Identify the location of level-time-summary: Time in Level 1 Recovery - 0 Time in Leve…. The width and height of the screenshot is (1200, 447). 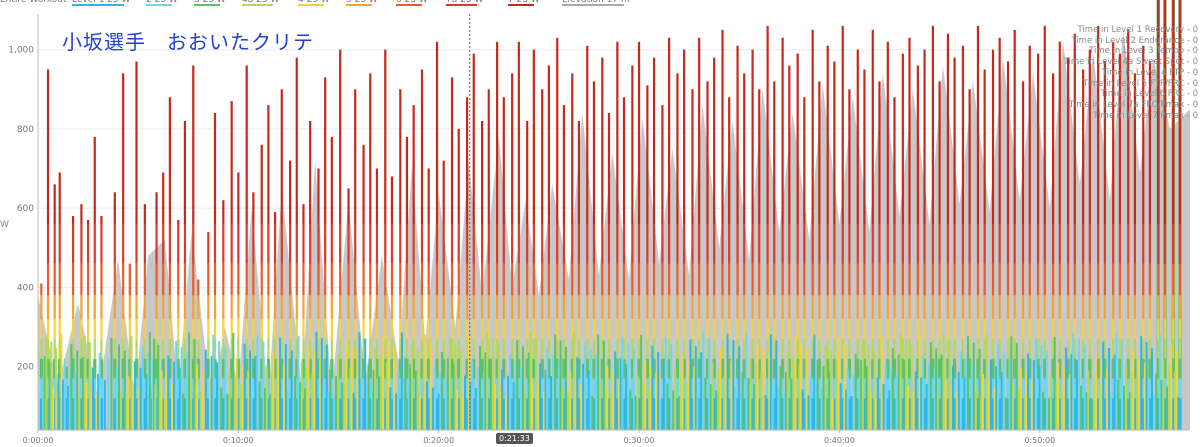
(1131, 73).